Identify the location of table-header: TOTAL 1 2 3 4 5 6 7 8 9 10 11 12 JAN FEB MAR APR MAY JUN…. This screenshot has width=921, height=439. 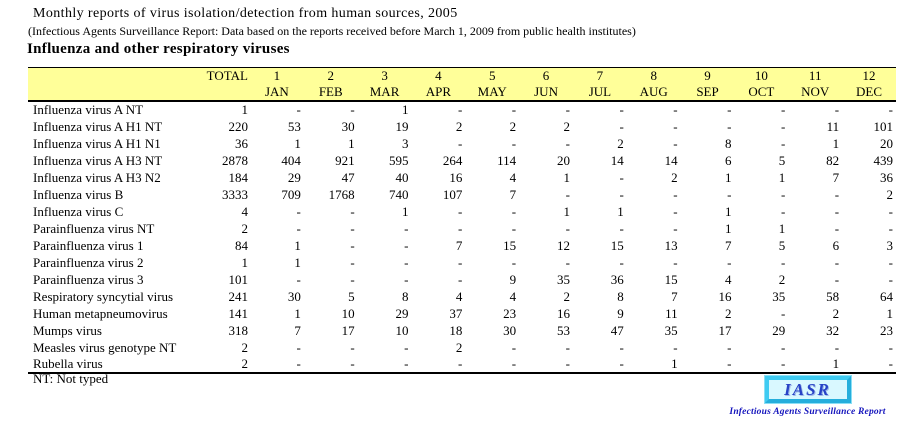
(462, 84).